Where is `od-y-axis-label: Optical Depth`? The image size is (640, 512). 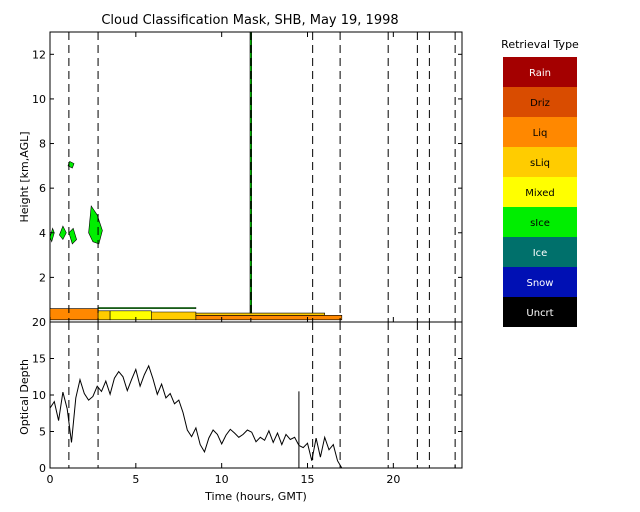
od-y-axis-label: Optical Depth is located at coordinates (24, 397).